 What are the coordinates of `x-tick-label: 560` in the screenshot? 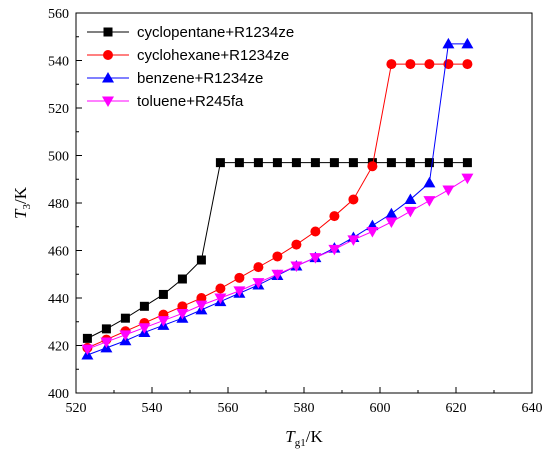 It's located at (228, 408).